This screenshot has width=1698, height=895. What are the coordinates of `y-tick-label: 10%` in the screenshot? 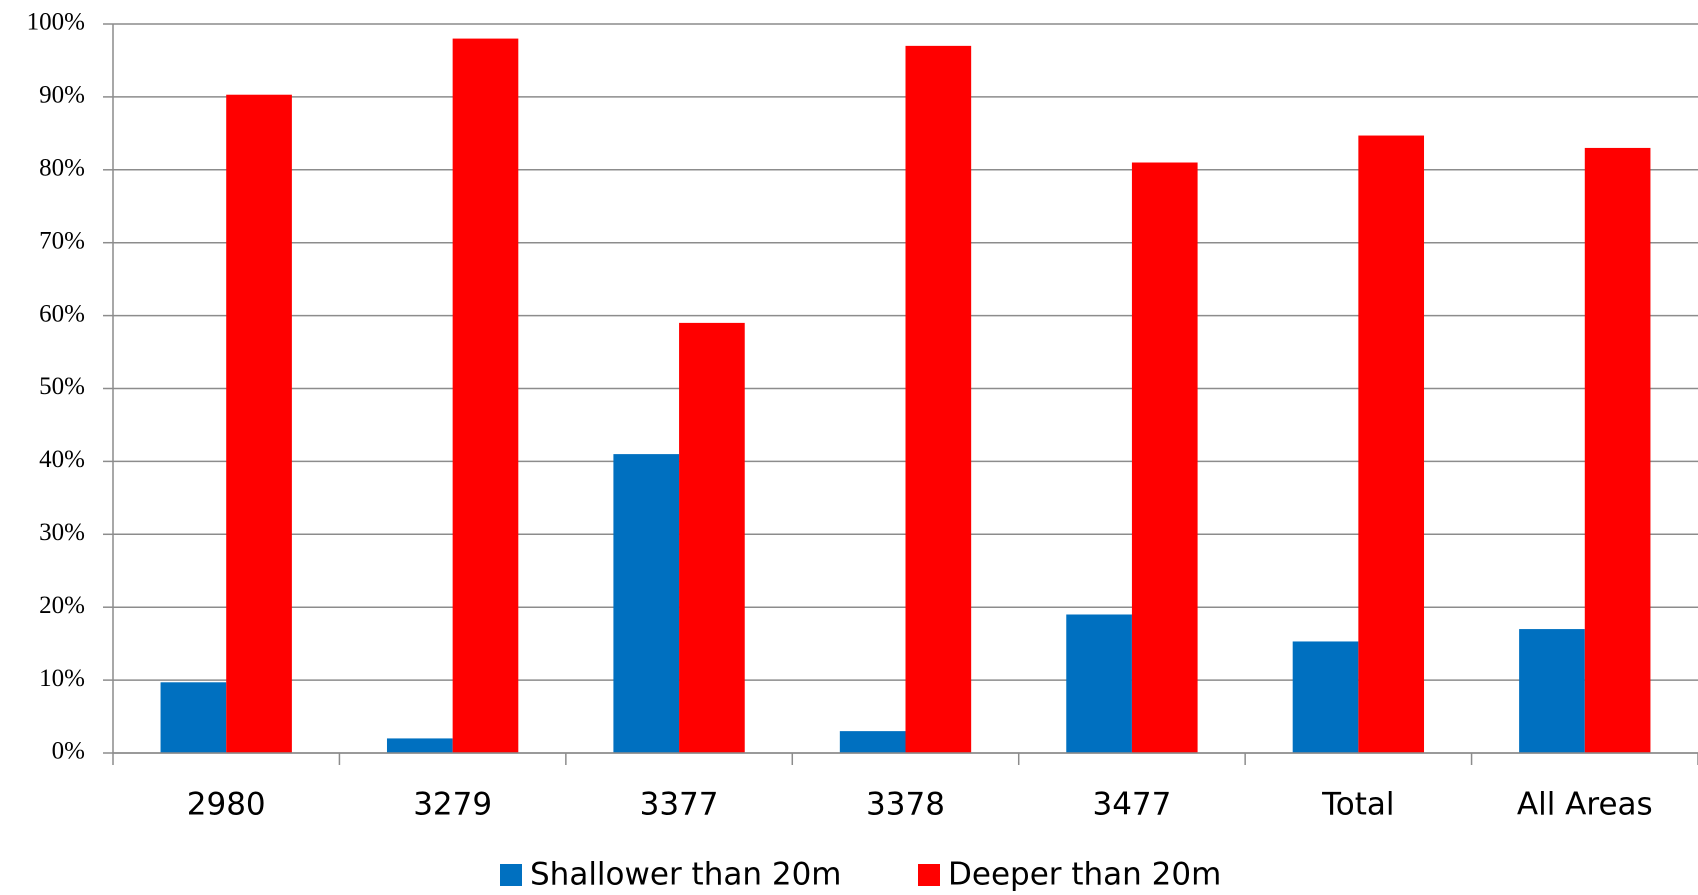 It's located at (62, 678).